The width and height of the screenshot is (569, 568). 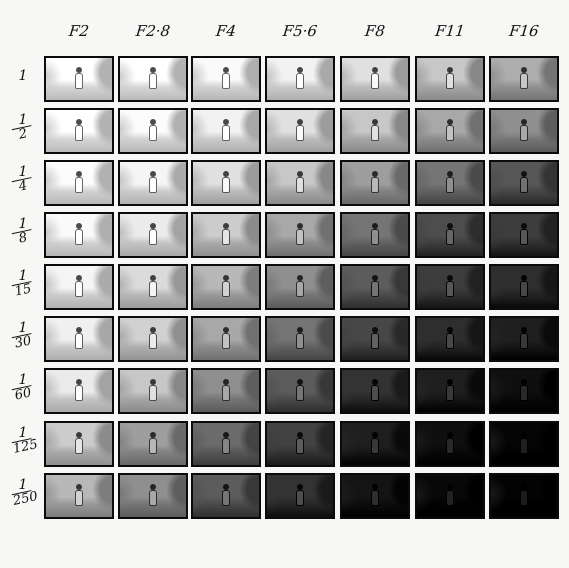 What do you see at coordinates (23, 290) in the screenshot?
I see `shutter-denominator: 15` at bounding box center [23, 290].